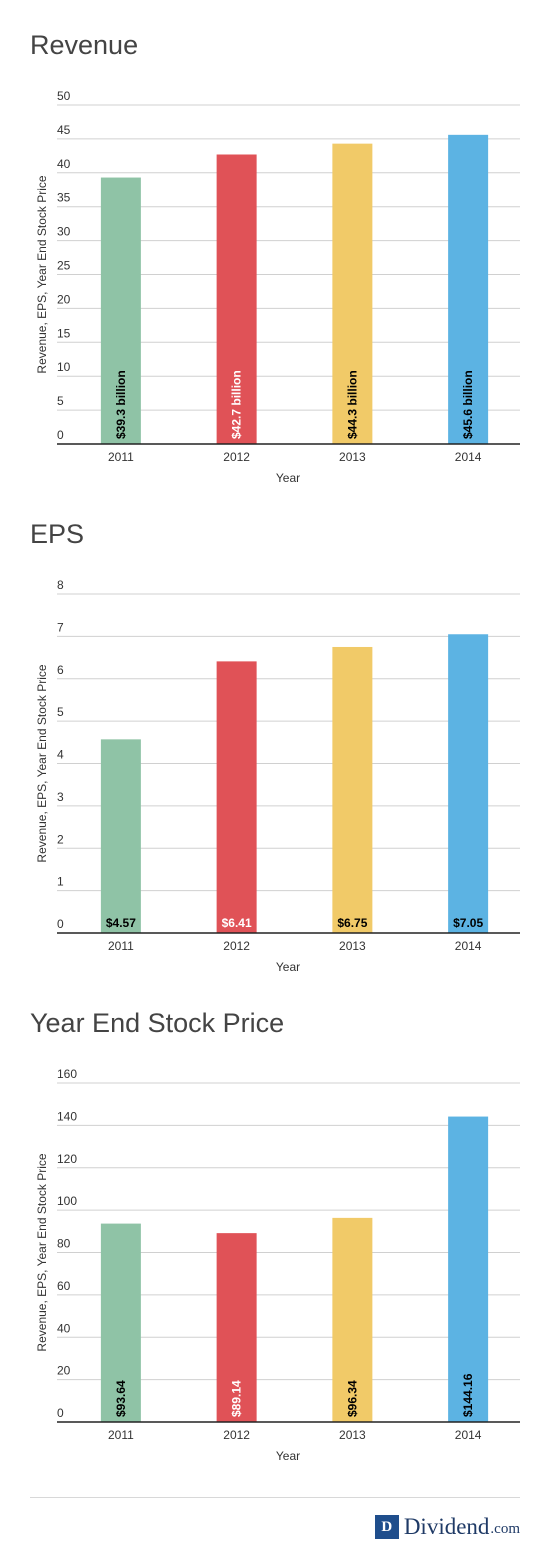 Image resolution: width=550 pixels, height=1559 pixels. Describe the element at coordinates (352, 1398) in the screenshot. I see `bar-data-label: $96.34` at that location.